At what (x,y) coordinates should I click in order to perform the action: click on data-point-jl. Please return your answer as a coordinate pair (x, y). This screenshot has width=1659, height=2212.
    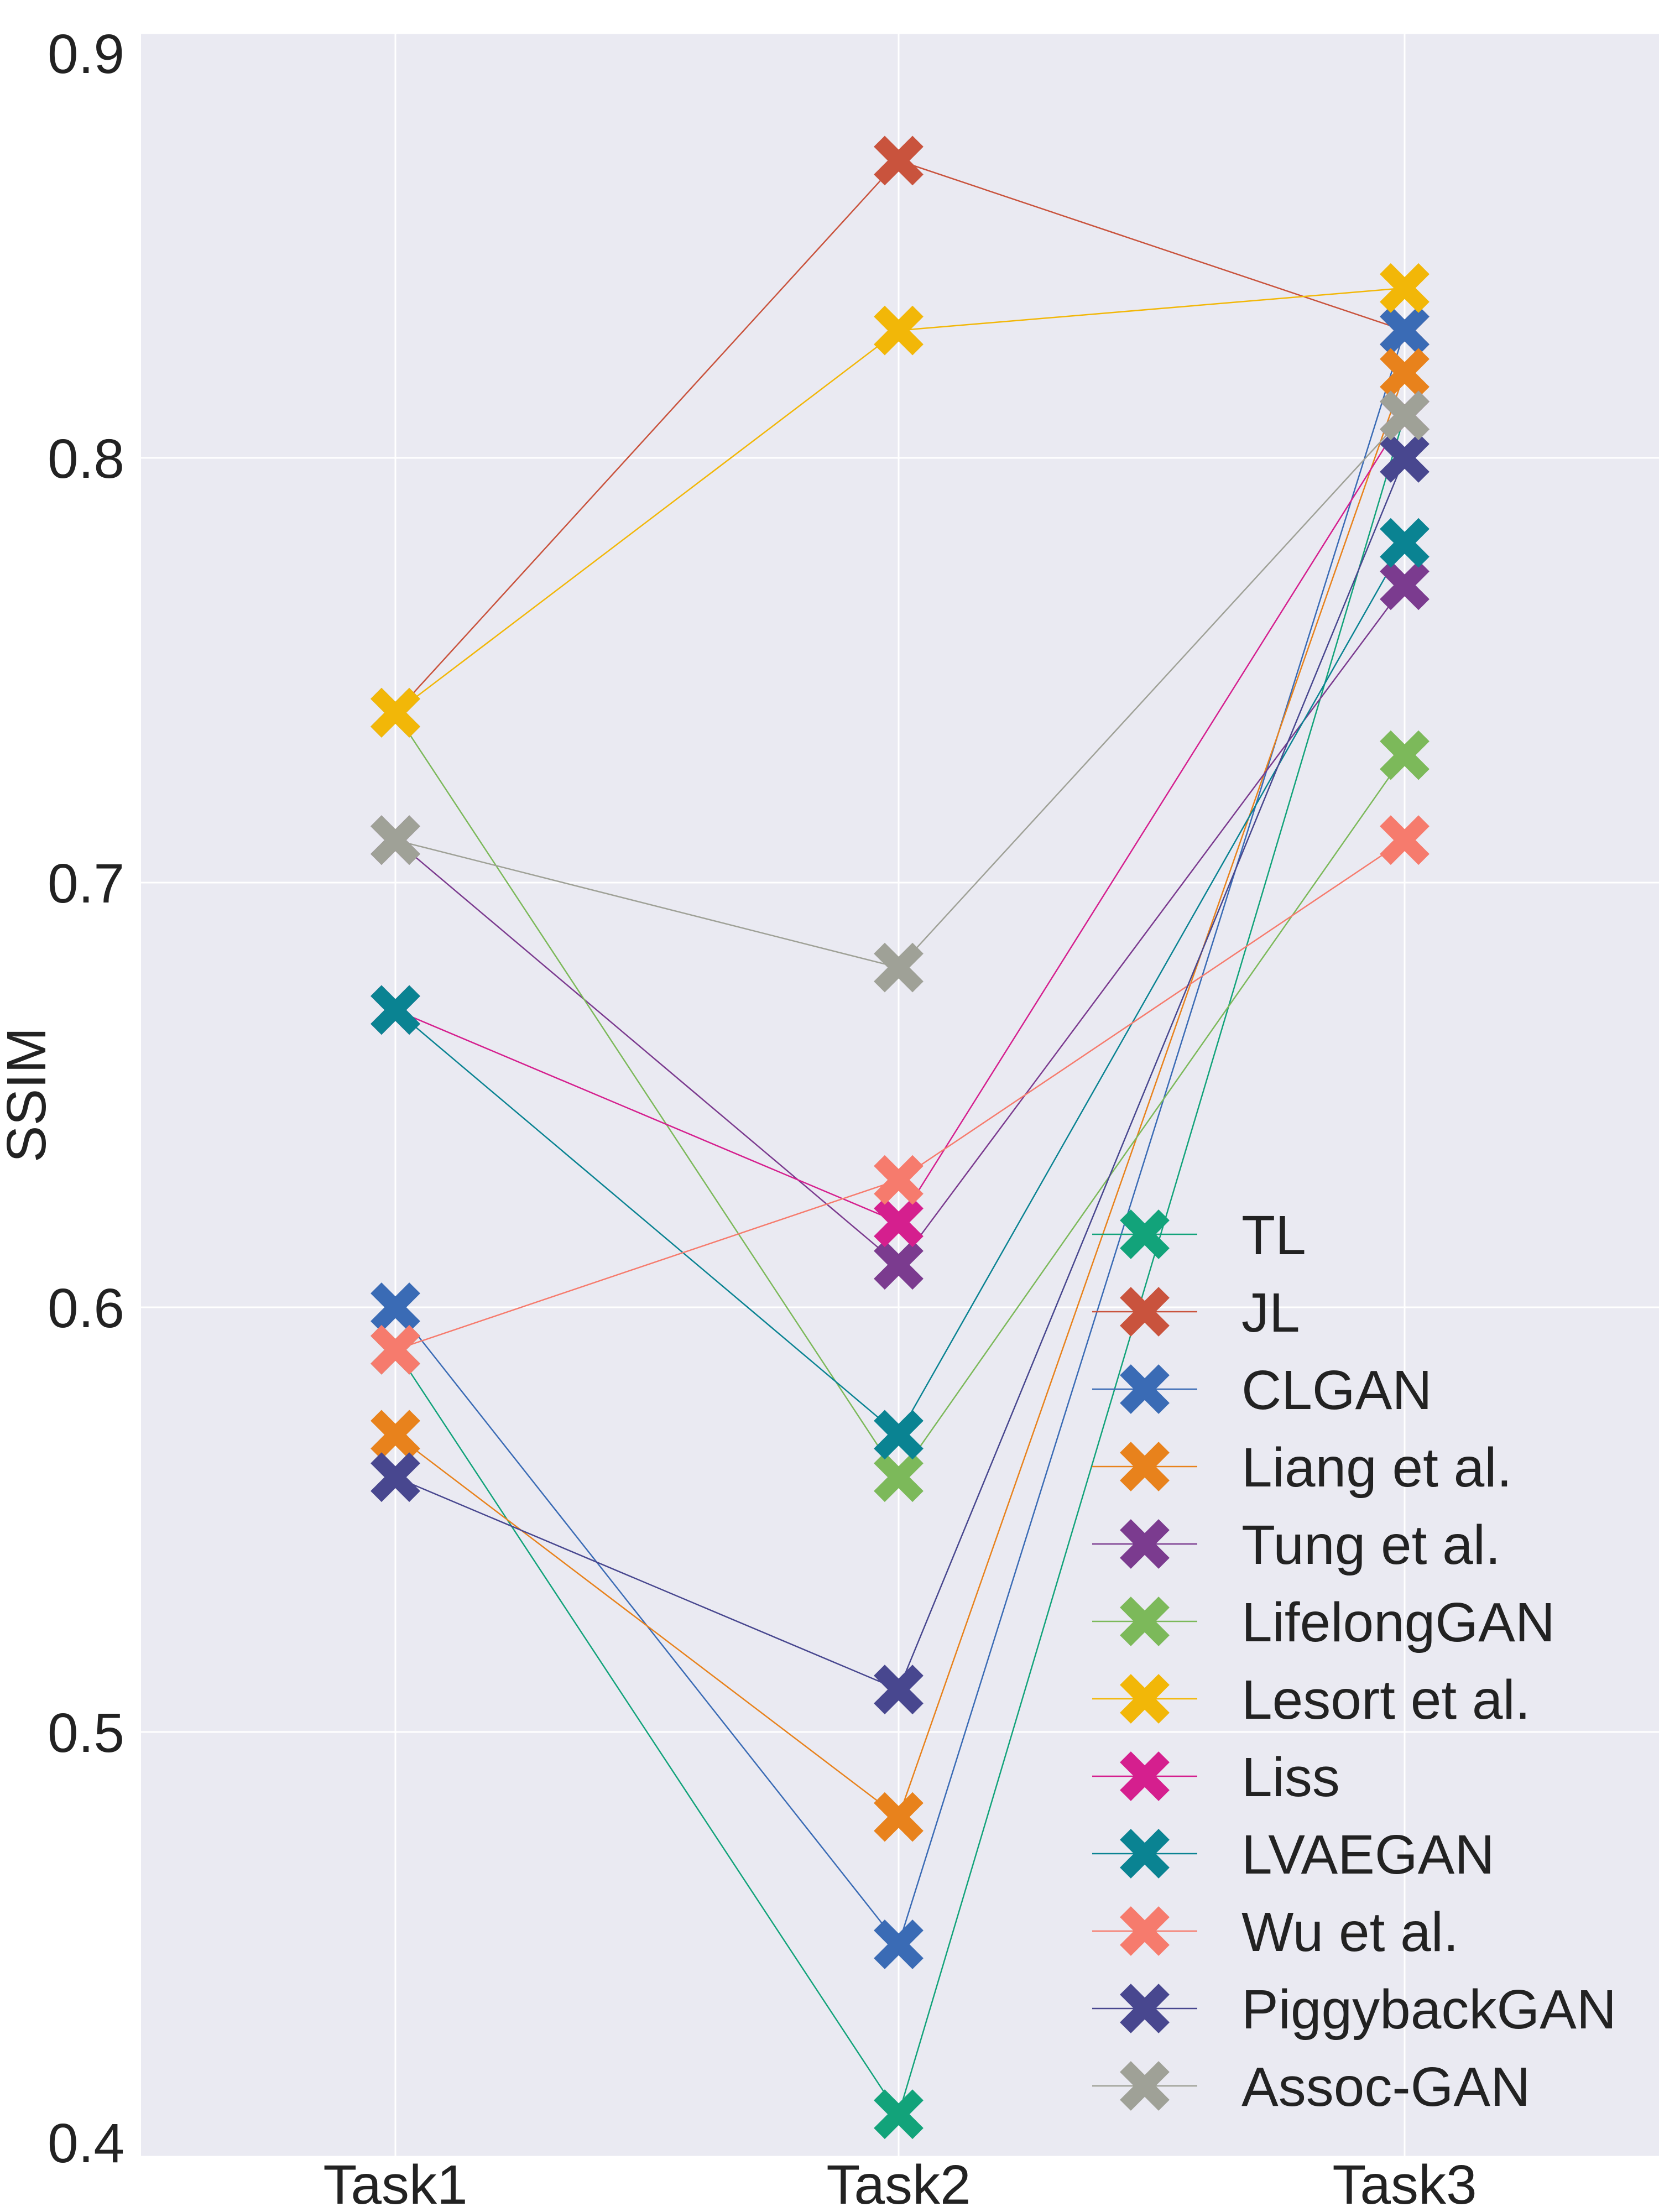
    Looking at the image, I should click on (899, 161).